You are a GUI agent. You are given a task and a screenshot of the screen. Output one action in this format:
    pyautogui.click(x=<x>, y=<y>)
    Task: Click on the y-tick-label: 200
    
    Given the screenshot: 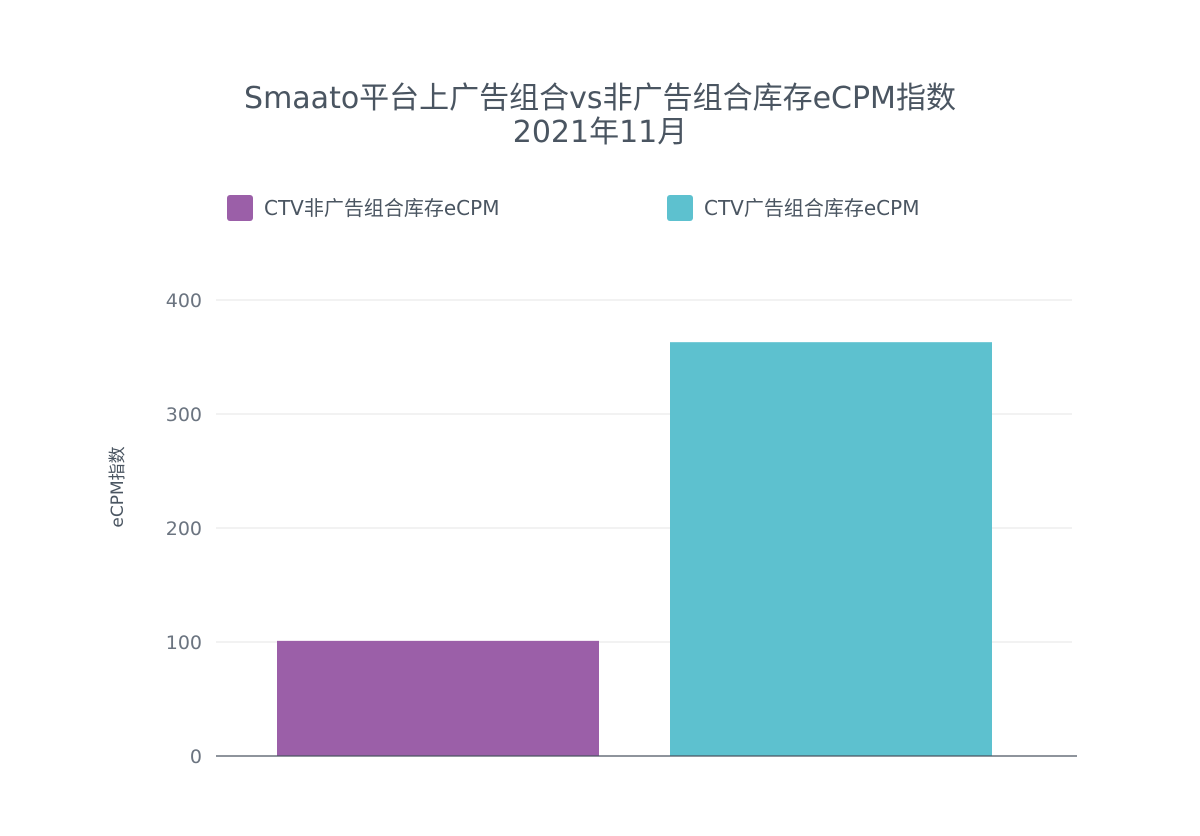 What is the action you would take?
    pyautogui.click(x=184, y=529)
    